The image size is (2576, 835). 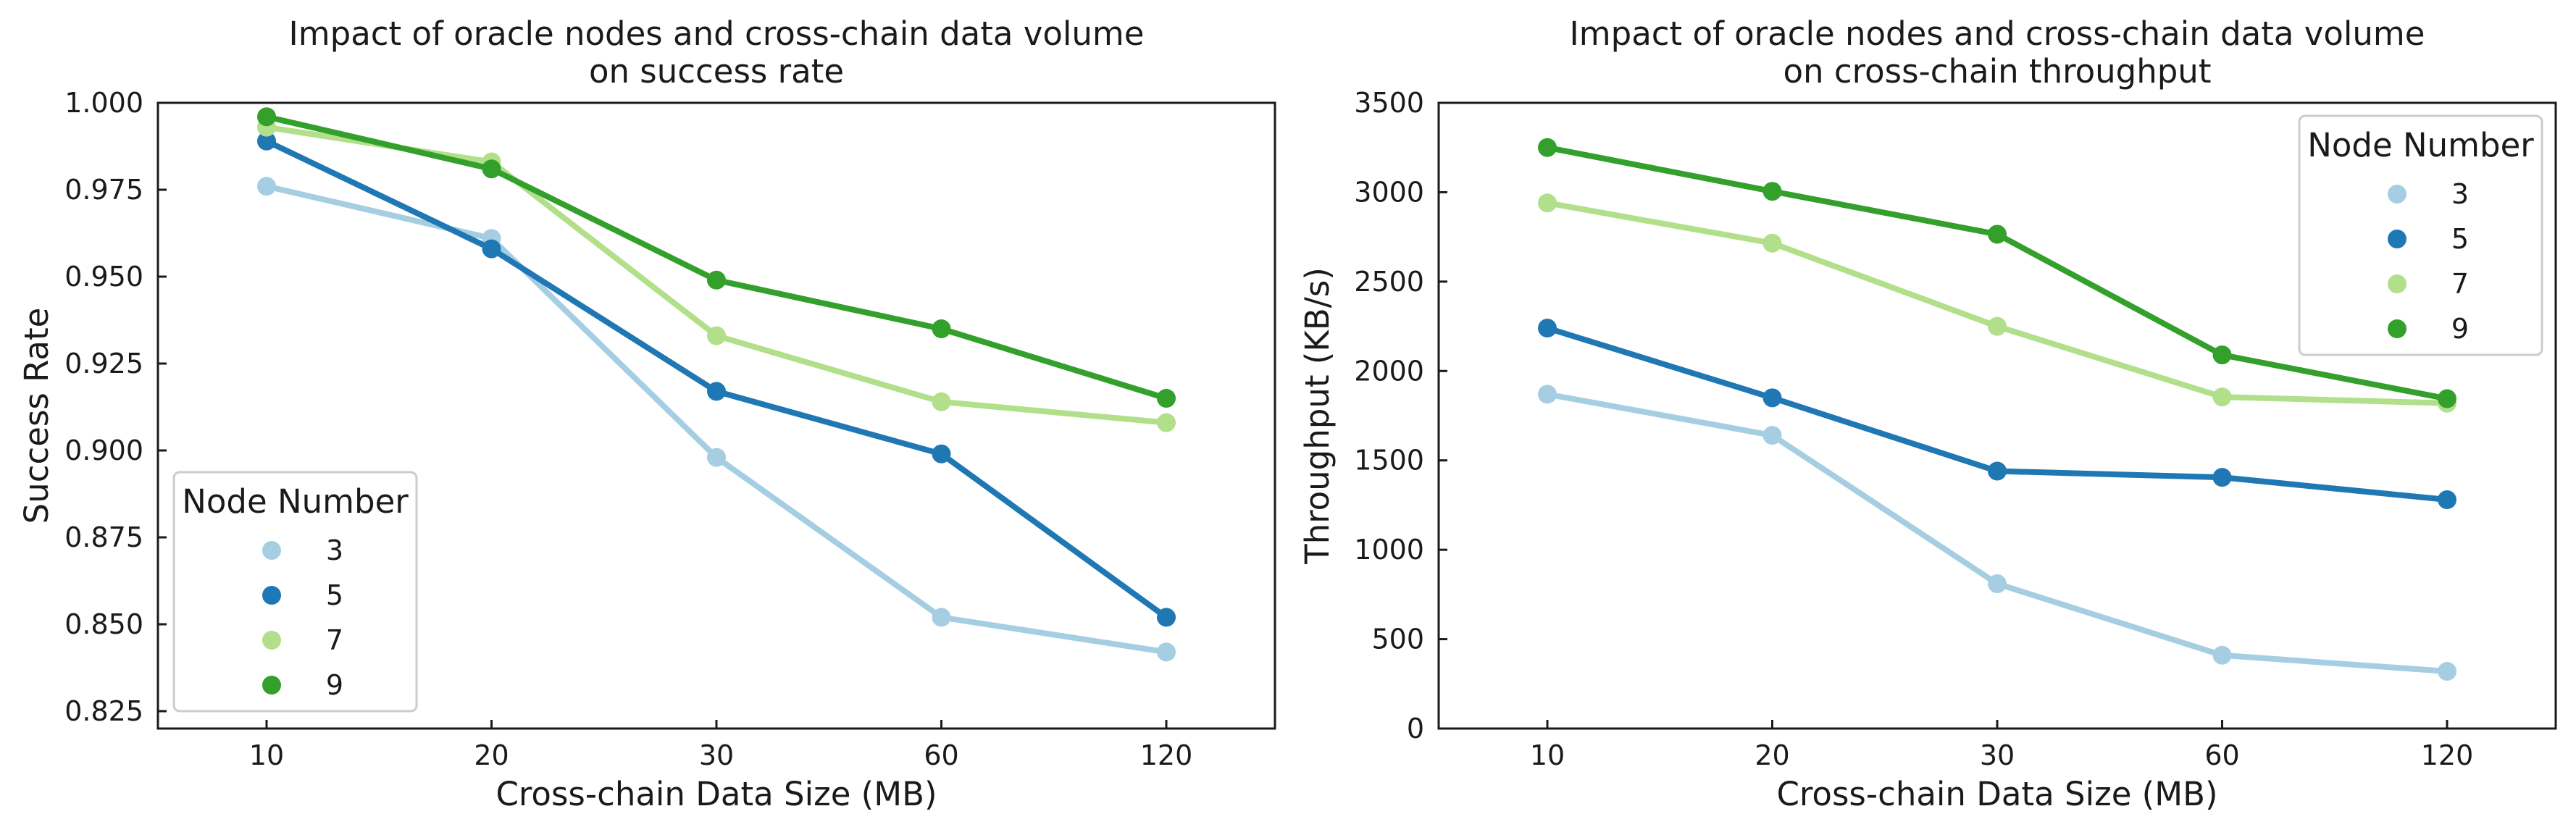 What do you see at coordinates (1389, 550) in the screenshot?
I see `y-tick-label: 1000` at bounding box center [1389, 550].